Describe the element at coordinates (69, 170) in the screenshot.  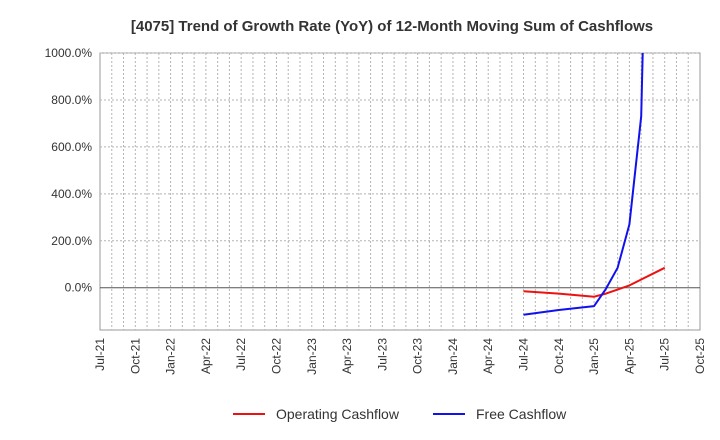
I see `y-axis: 0.0% 200.0% 400.0% 600.0% 800.0% 1000.0%` at that location.